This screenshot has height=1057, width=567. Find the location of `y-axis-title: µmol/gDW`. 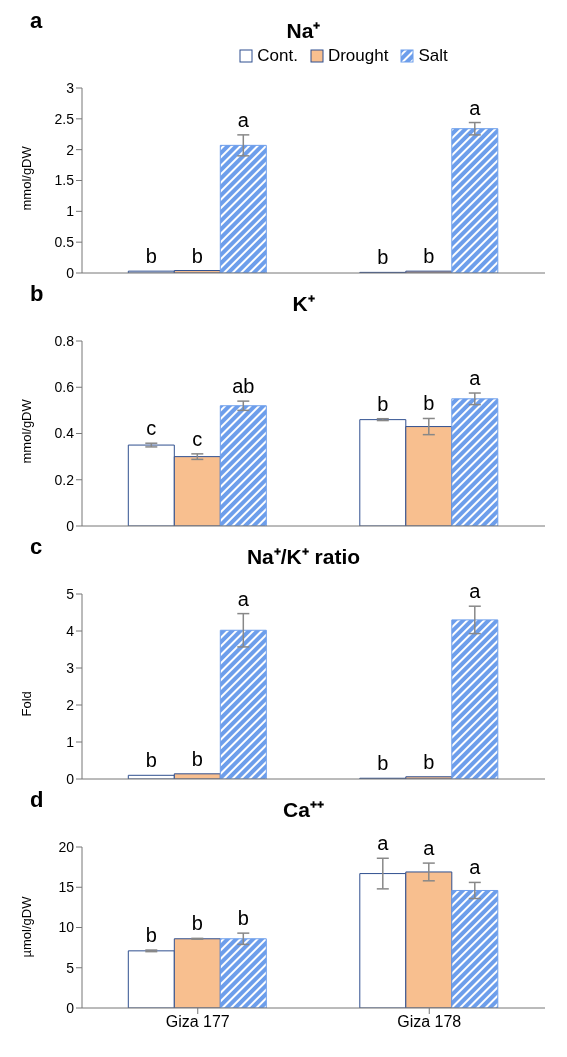

y-axis-title: µmol/gDW is located at coordinates (26, 926).